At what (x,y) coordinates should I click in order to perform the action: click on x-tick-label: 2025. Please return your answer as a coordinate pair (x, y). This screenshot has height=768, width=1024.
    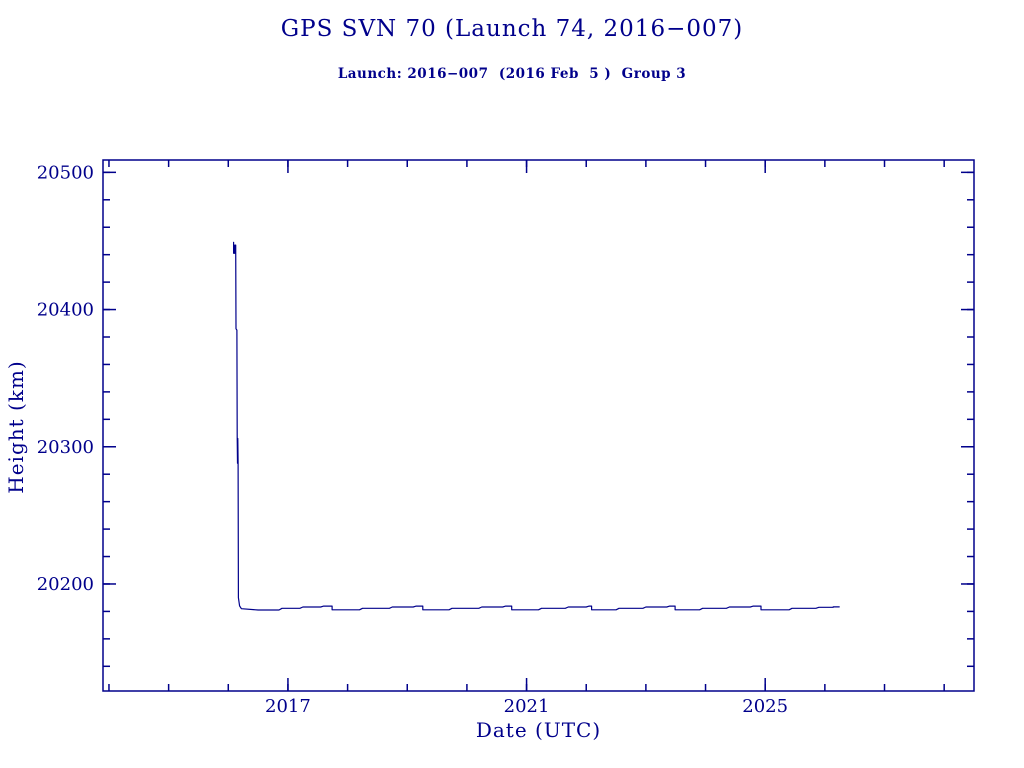
    Looking at the image, I should click on (765, 706).